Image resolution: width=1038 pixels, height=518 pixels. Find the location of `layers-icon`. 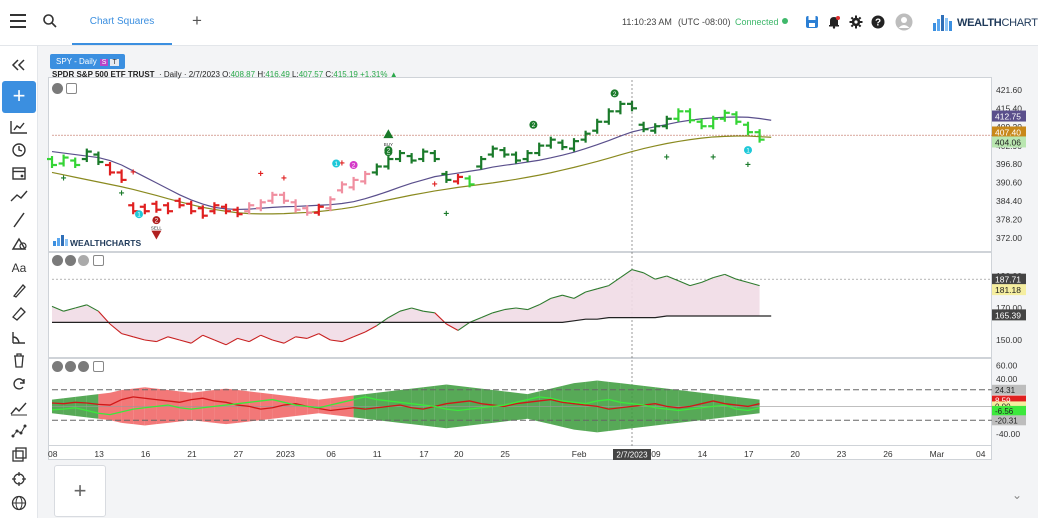

layers-icon is located at coordinates (19, 455).